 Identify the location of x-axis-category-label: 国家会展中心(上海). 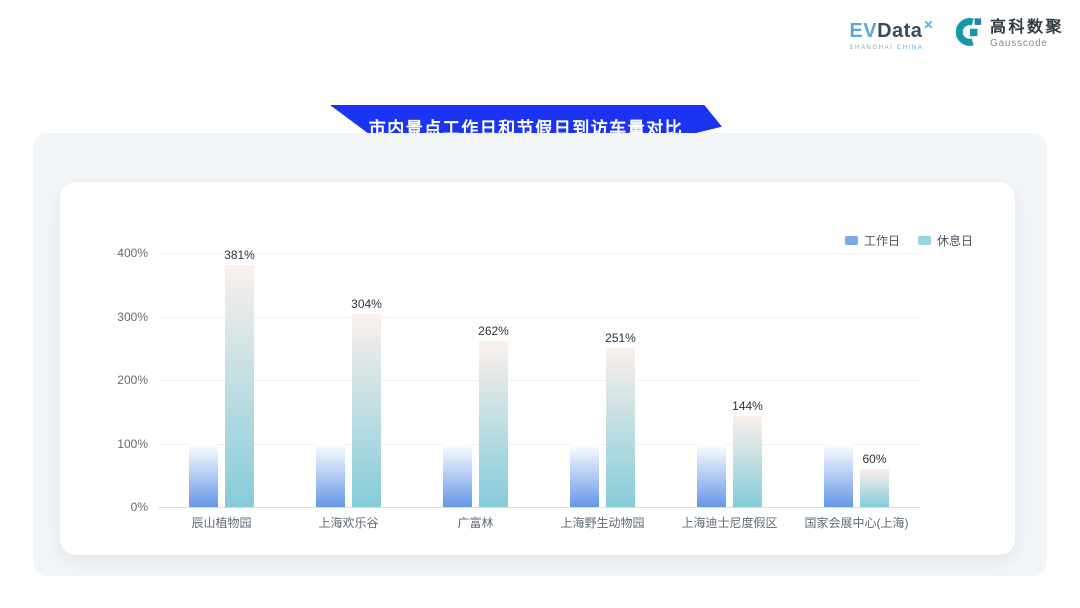
(856, 523).